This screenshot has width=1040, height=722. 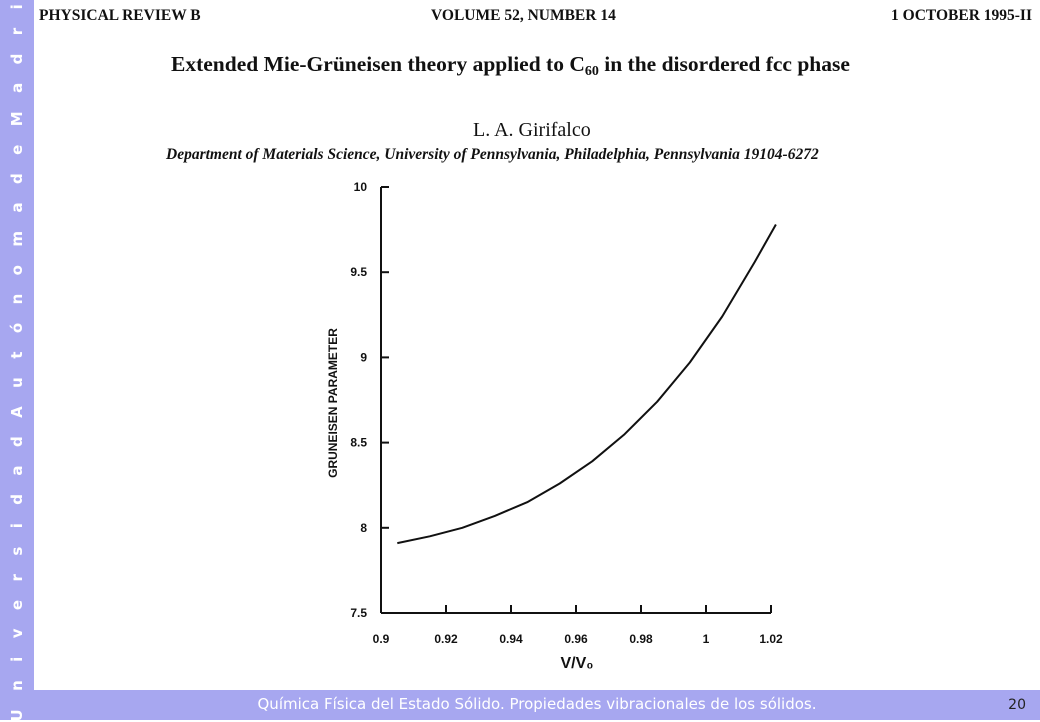 I want to click on paper-title-end: in the disordered fcc phase, so click(x=724, y=64).